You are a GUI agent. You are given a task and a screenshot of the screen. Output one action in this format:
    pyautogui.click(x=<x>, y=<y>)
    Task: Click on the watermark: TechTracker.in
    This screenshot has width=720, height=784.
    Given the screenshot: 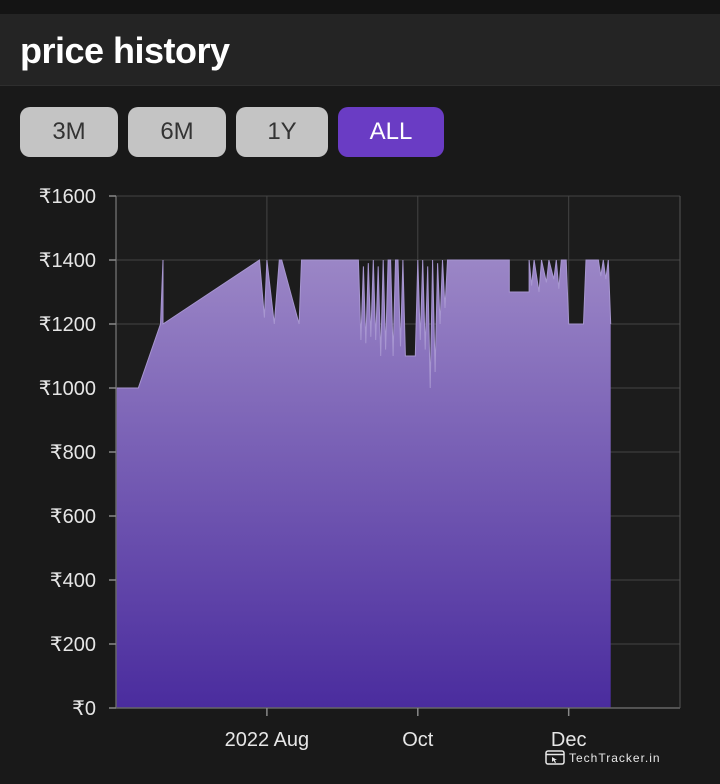 What is the action you would take?
    pyautogui.click(x=603, y=757)
    